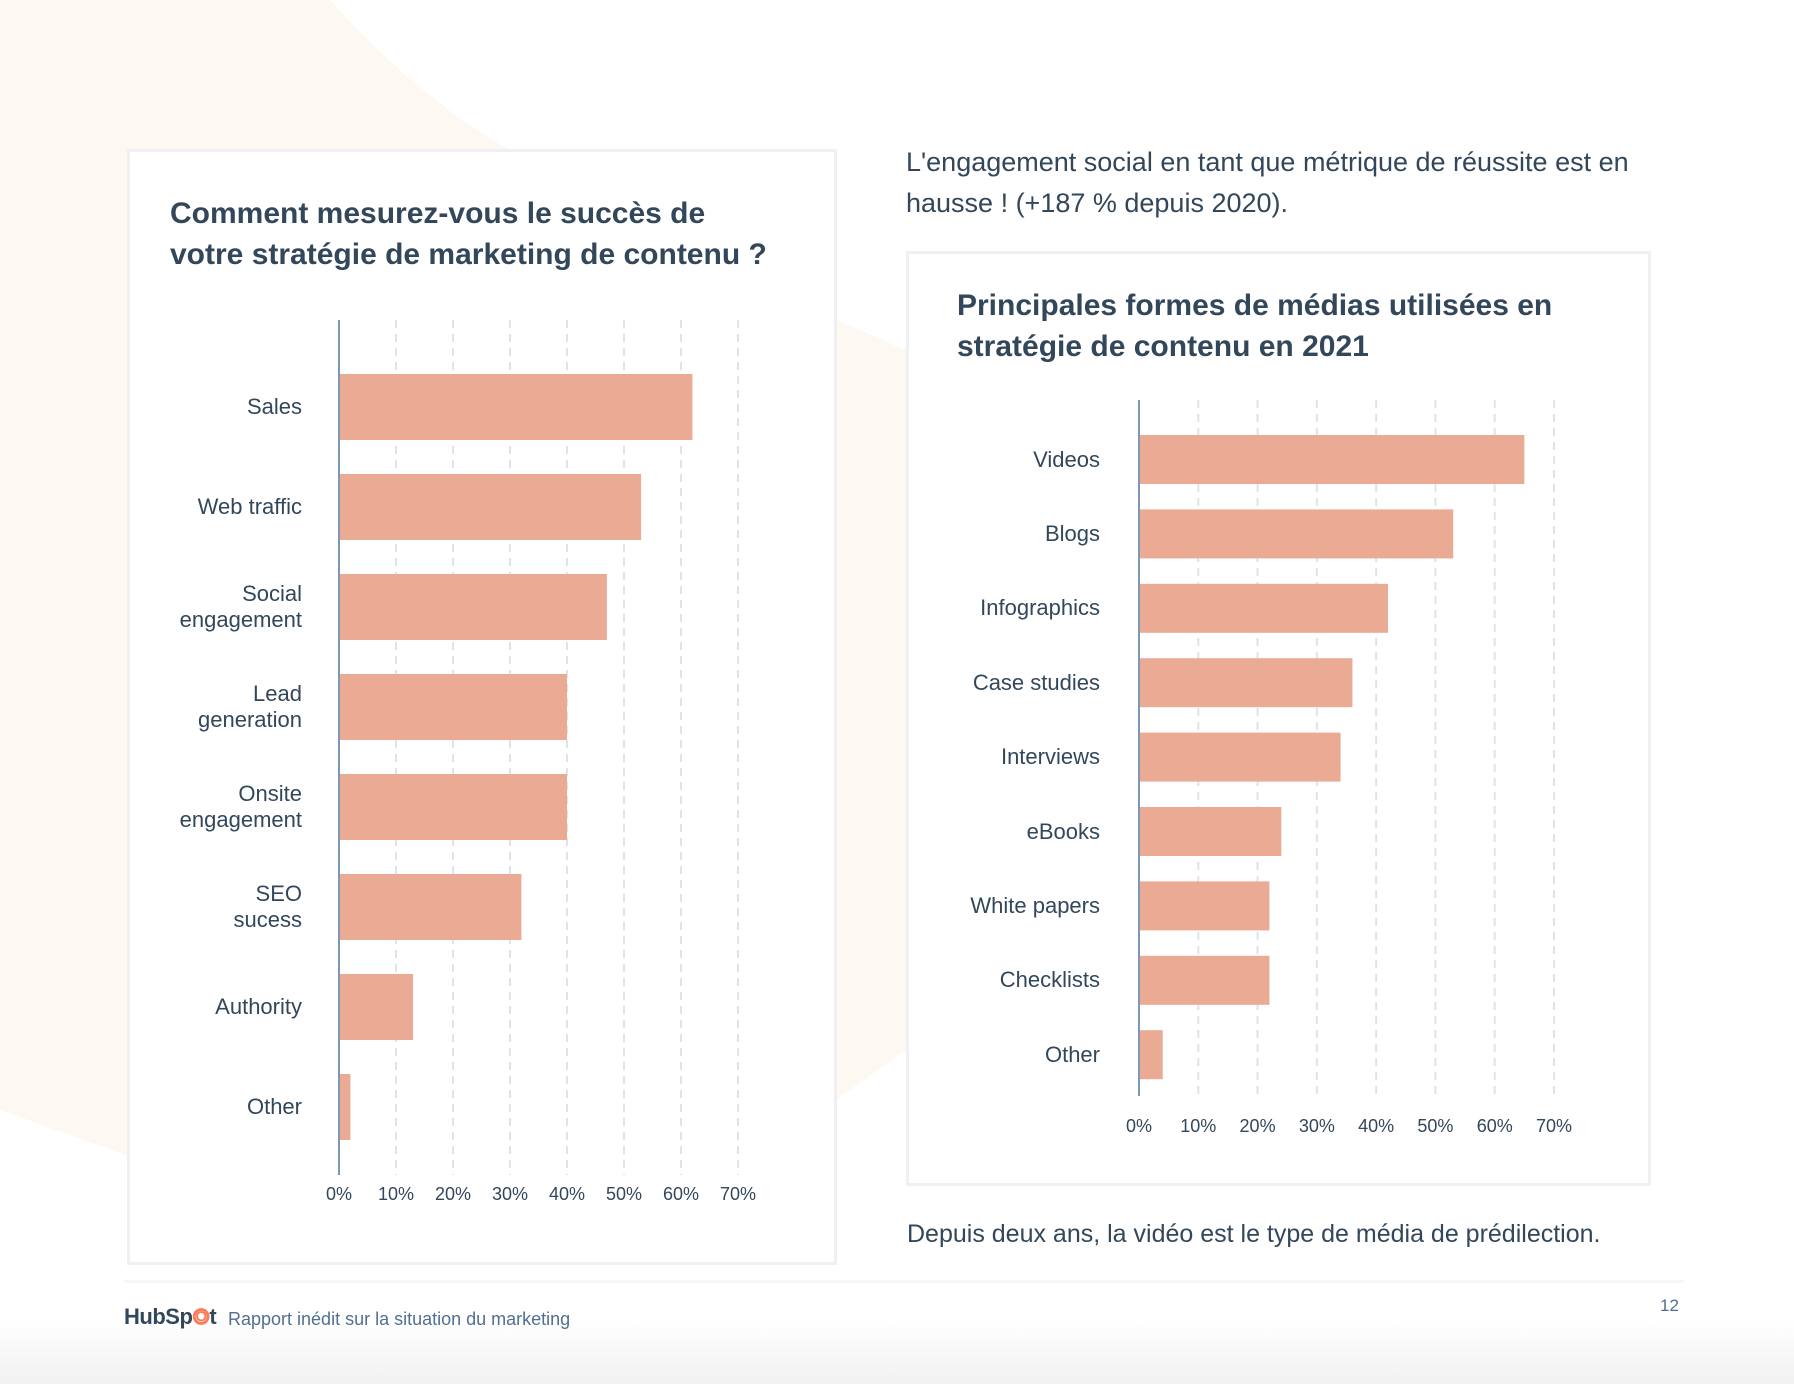  What do you see at coordinates (1669, 1305) in the screenshot?
I see `page-number: 12` at bounding box center [1669, 1305].